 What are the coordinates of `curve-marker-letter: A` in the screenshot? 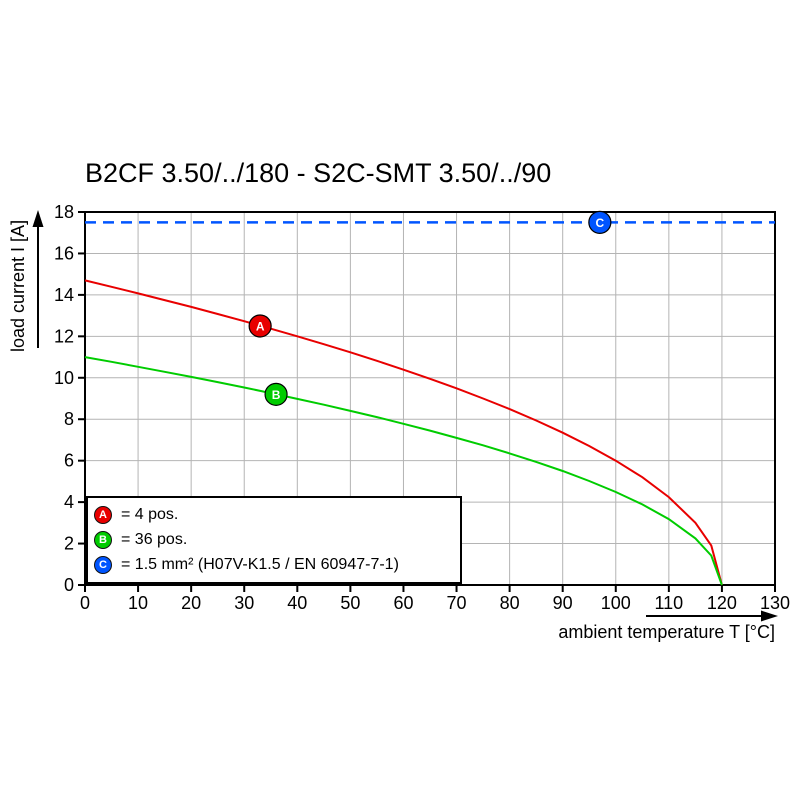 It's located at (260, 326).